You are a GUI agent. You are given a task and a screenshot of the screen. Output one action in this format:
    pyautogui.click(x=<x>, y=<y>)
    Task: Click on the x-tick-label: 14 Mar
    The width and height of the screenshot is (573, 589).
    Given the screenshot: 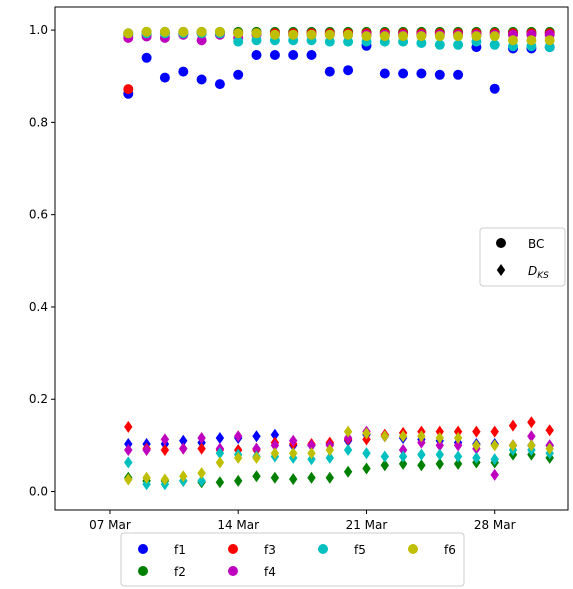 What is the action you would take?
    pyautogui.click(x=238, y=525)
    